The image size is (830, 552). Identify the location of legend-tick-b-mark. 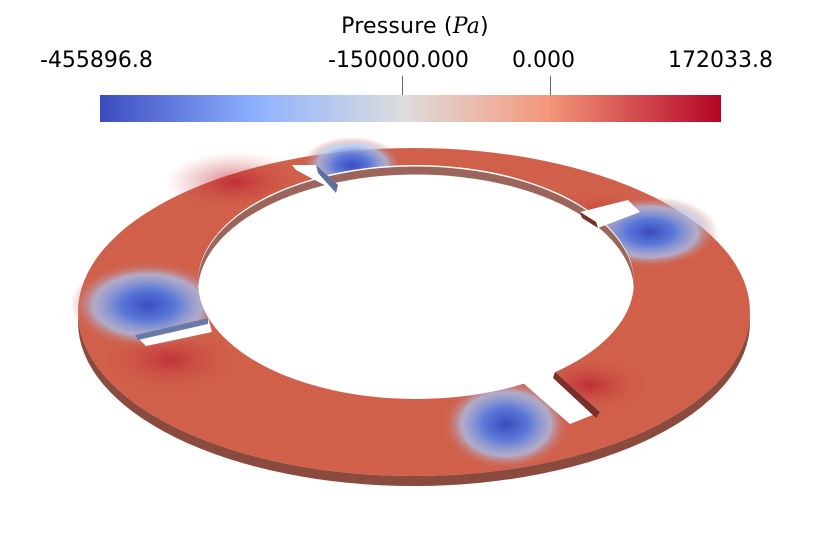
(550, 85).